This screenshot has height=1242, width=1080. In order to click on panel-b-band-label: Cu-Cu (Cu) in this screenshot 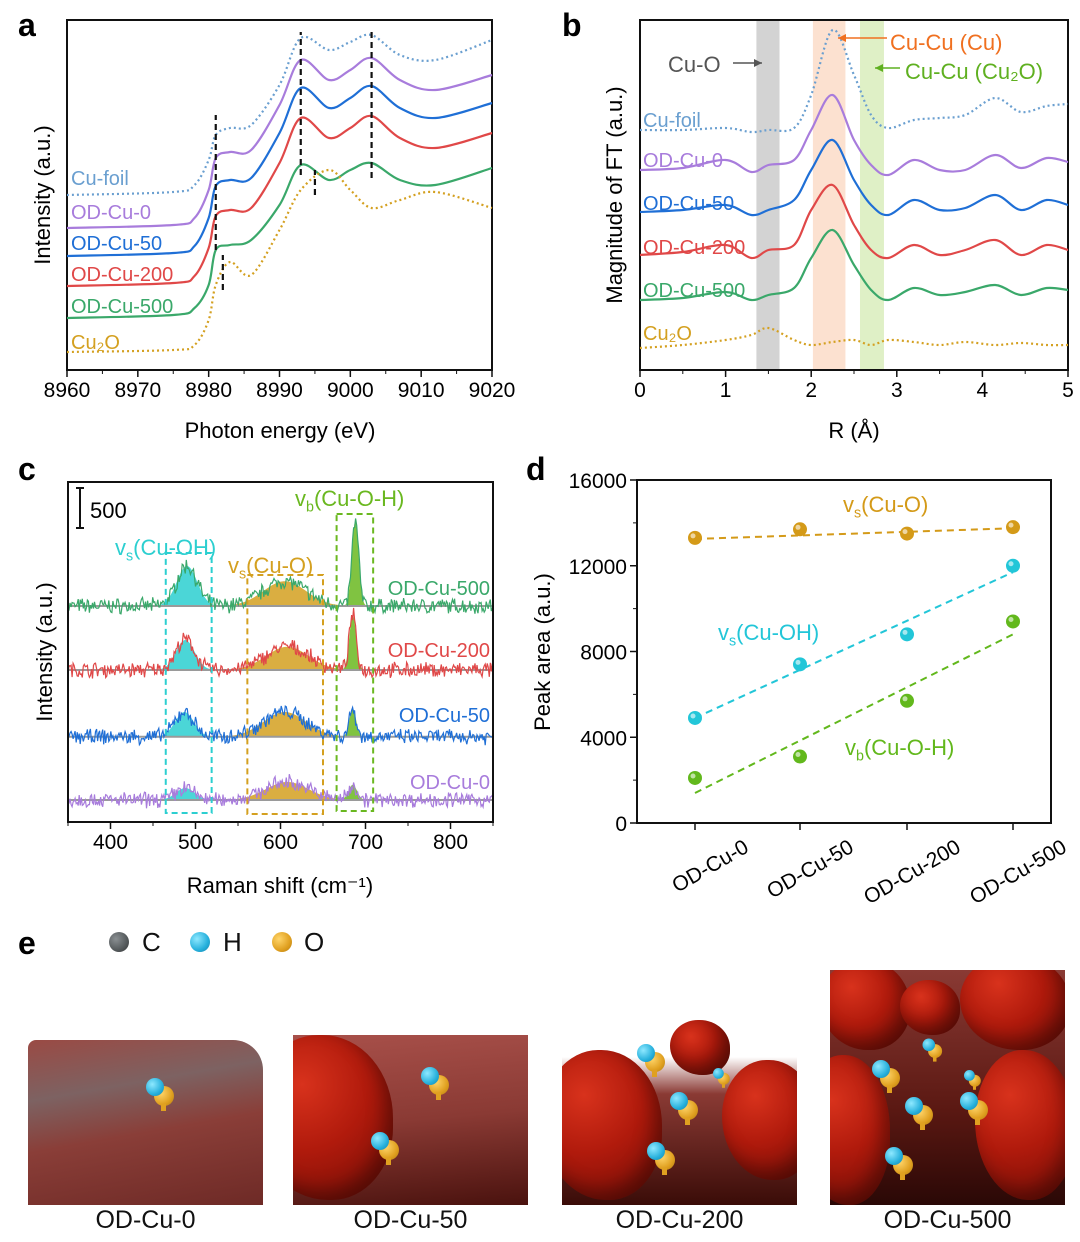, I will do `click(946, 42)`.